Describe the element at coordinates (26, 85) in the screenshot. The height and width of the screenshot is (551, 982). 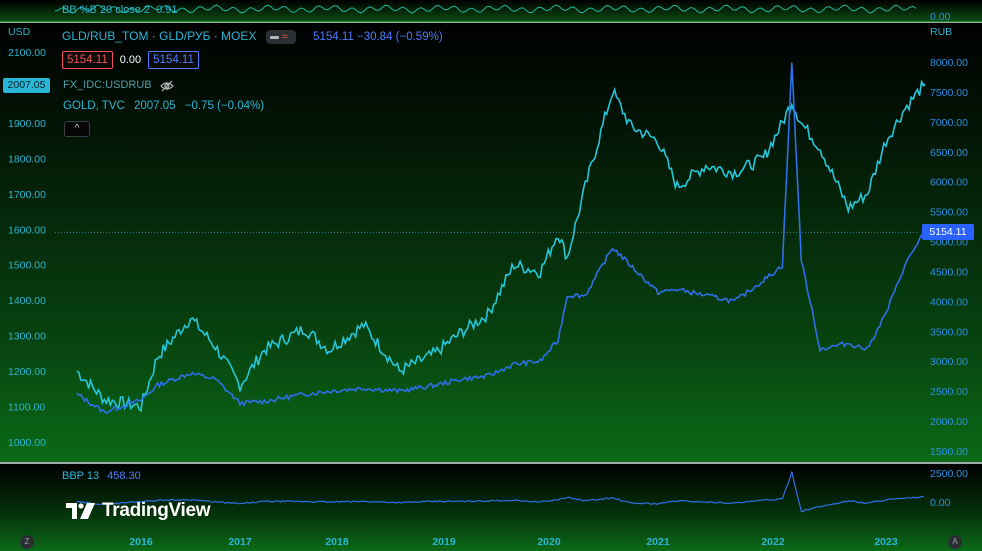
I see `left-price-badge: 2007.05` at that location.